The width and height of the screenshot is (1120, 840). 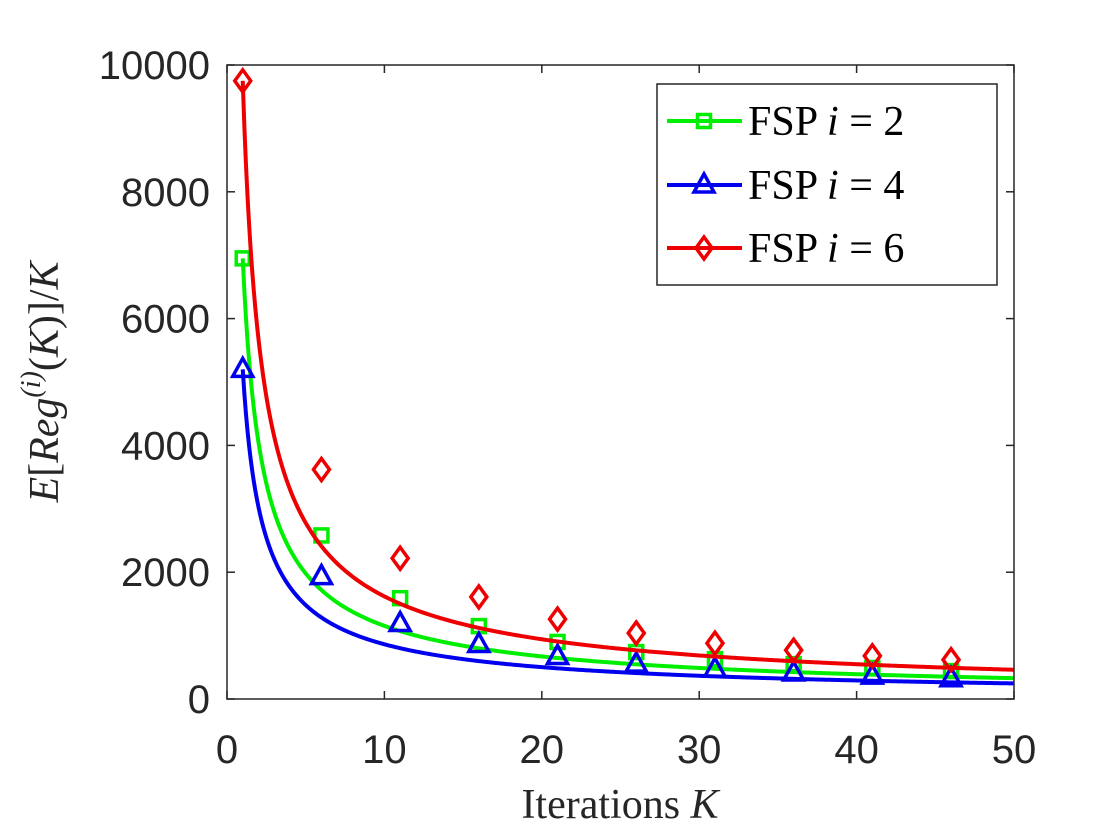 What do you see at coordinates (620, 805) in the screenshot?
I see `x-axis-title: Iterations K` at bounding box center [620, 805].